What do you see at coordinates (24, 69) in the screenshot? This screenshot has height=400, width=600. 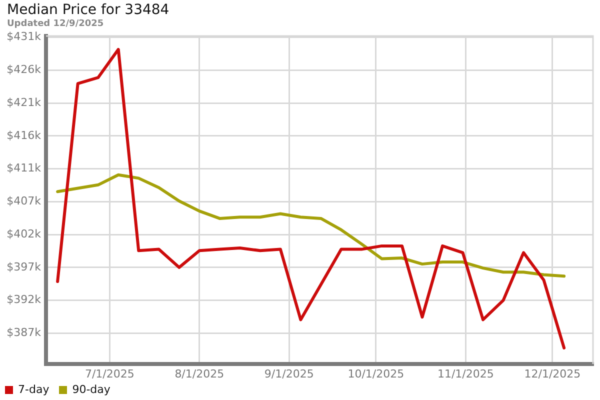 I see `y-tick-label: $426k` at bounding box center [24, 69].